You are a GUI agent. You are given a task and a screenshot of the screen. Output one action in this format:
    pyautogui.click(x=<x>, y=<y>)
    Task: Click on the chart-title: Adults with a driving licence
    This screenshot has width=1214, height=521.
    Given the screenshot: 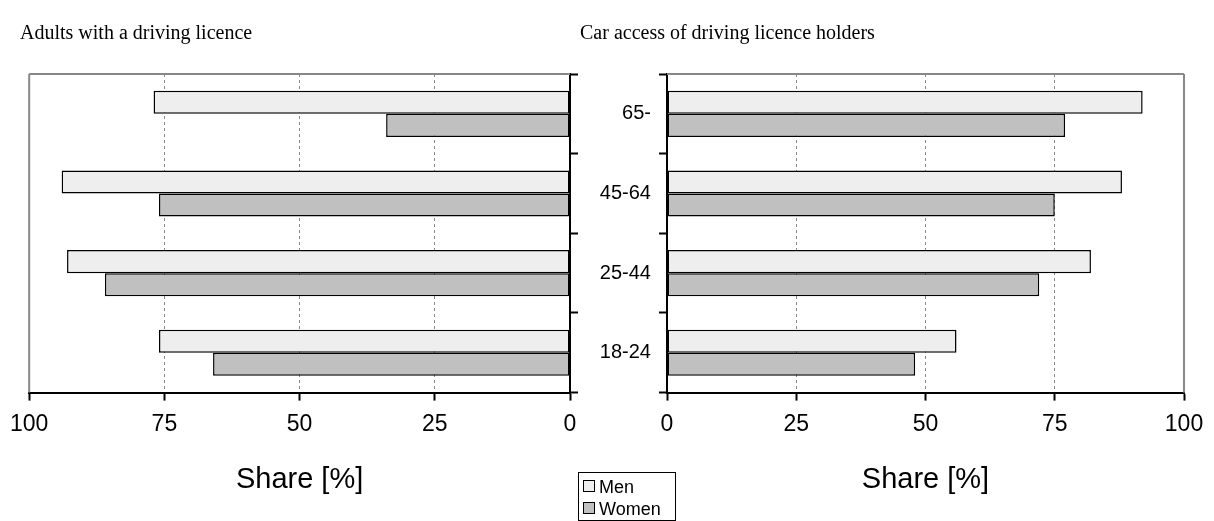 What is the action you would take?
    pyautogui.click(x=136, y=33)
    